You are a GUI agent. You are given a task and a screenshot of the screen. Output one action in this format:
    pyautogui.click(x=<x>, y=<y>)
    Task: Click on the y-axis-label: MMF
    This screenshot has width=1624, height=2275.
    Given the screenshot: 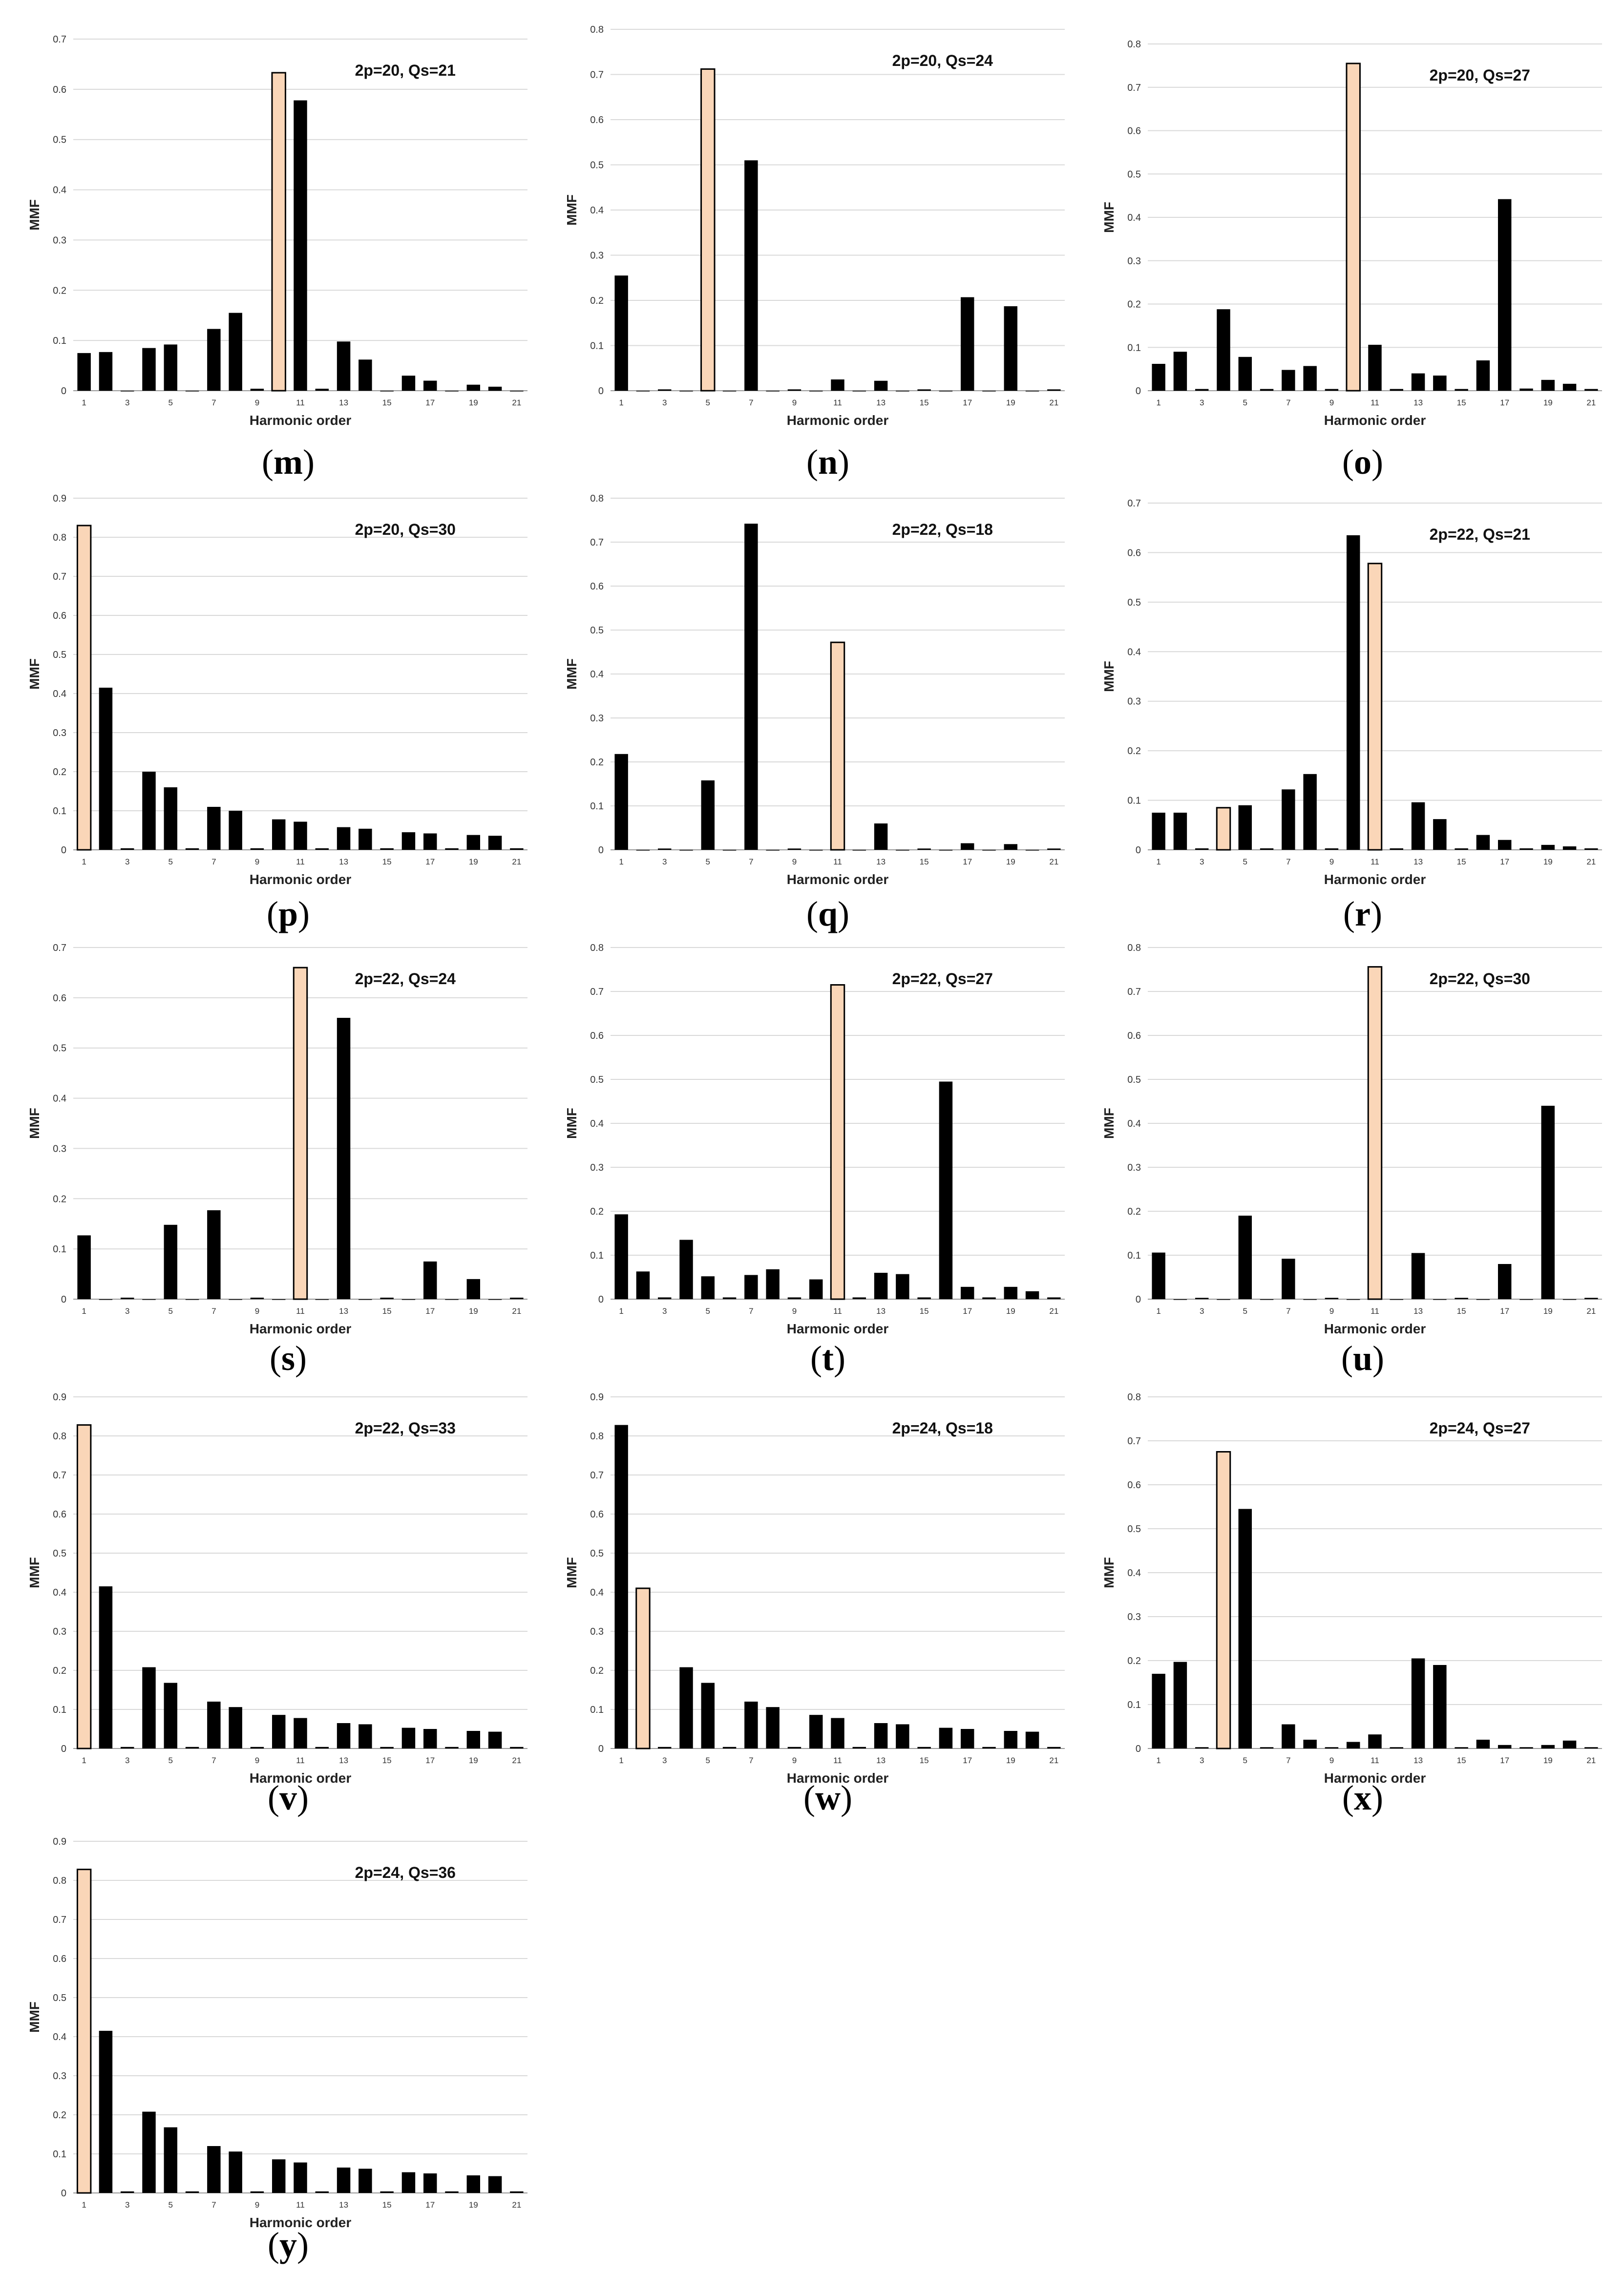 What is the action you would take?
    pyautogui.click(x=571, y=674)
    